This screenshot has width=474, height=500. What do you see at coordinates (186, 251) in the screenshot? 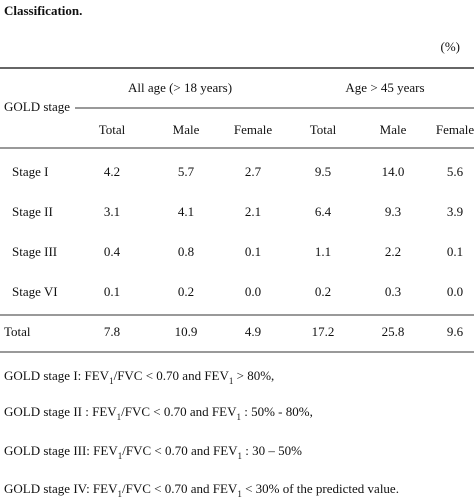
I see `cell: 0.8` at bounding box center [186, 251].